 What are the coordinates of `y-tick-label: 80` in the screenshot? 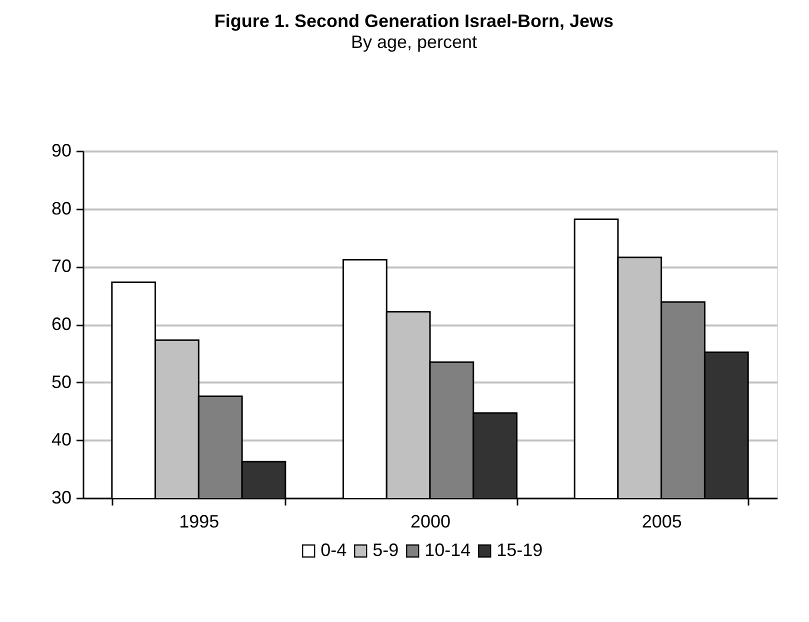 It's located at (61, 208).